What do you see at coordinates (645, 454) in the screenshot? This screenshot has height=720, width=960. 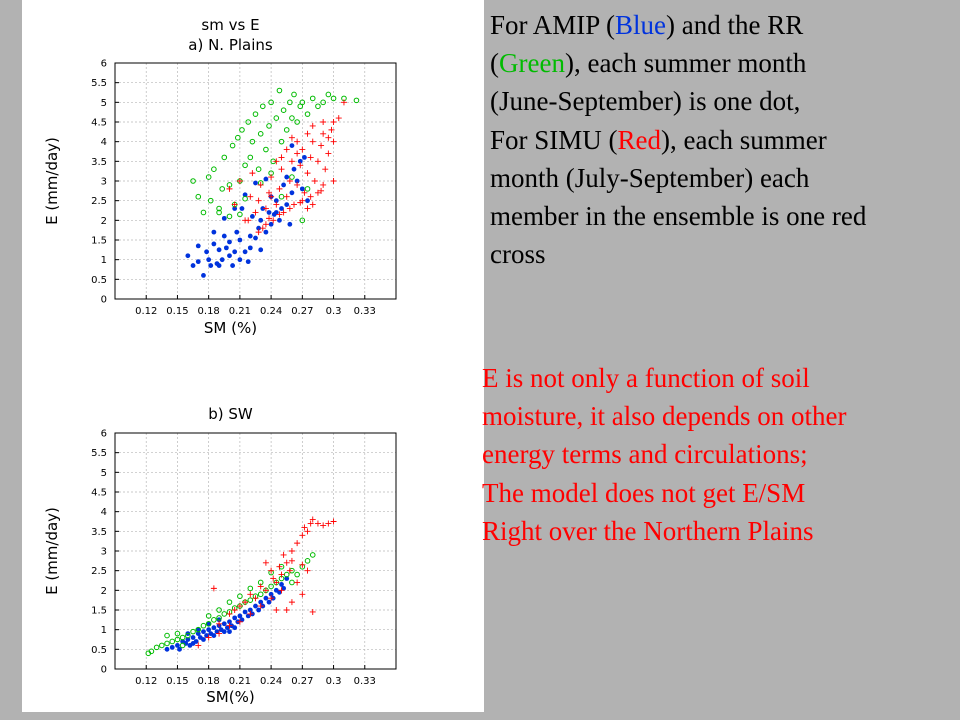 I see `conclusion-line3: energy terms and circulations;` at bounding box center [645, 454].